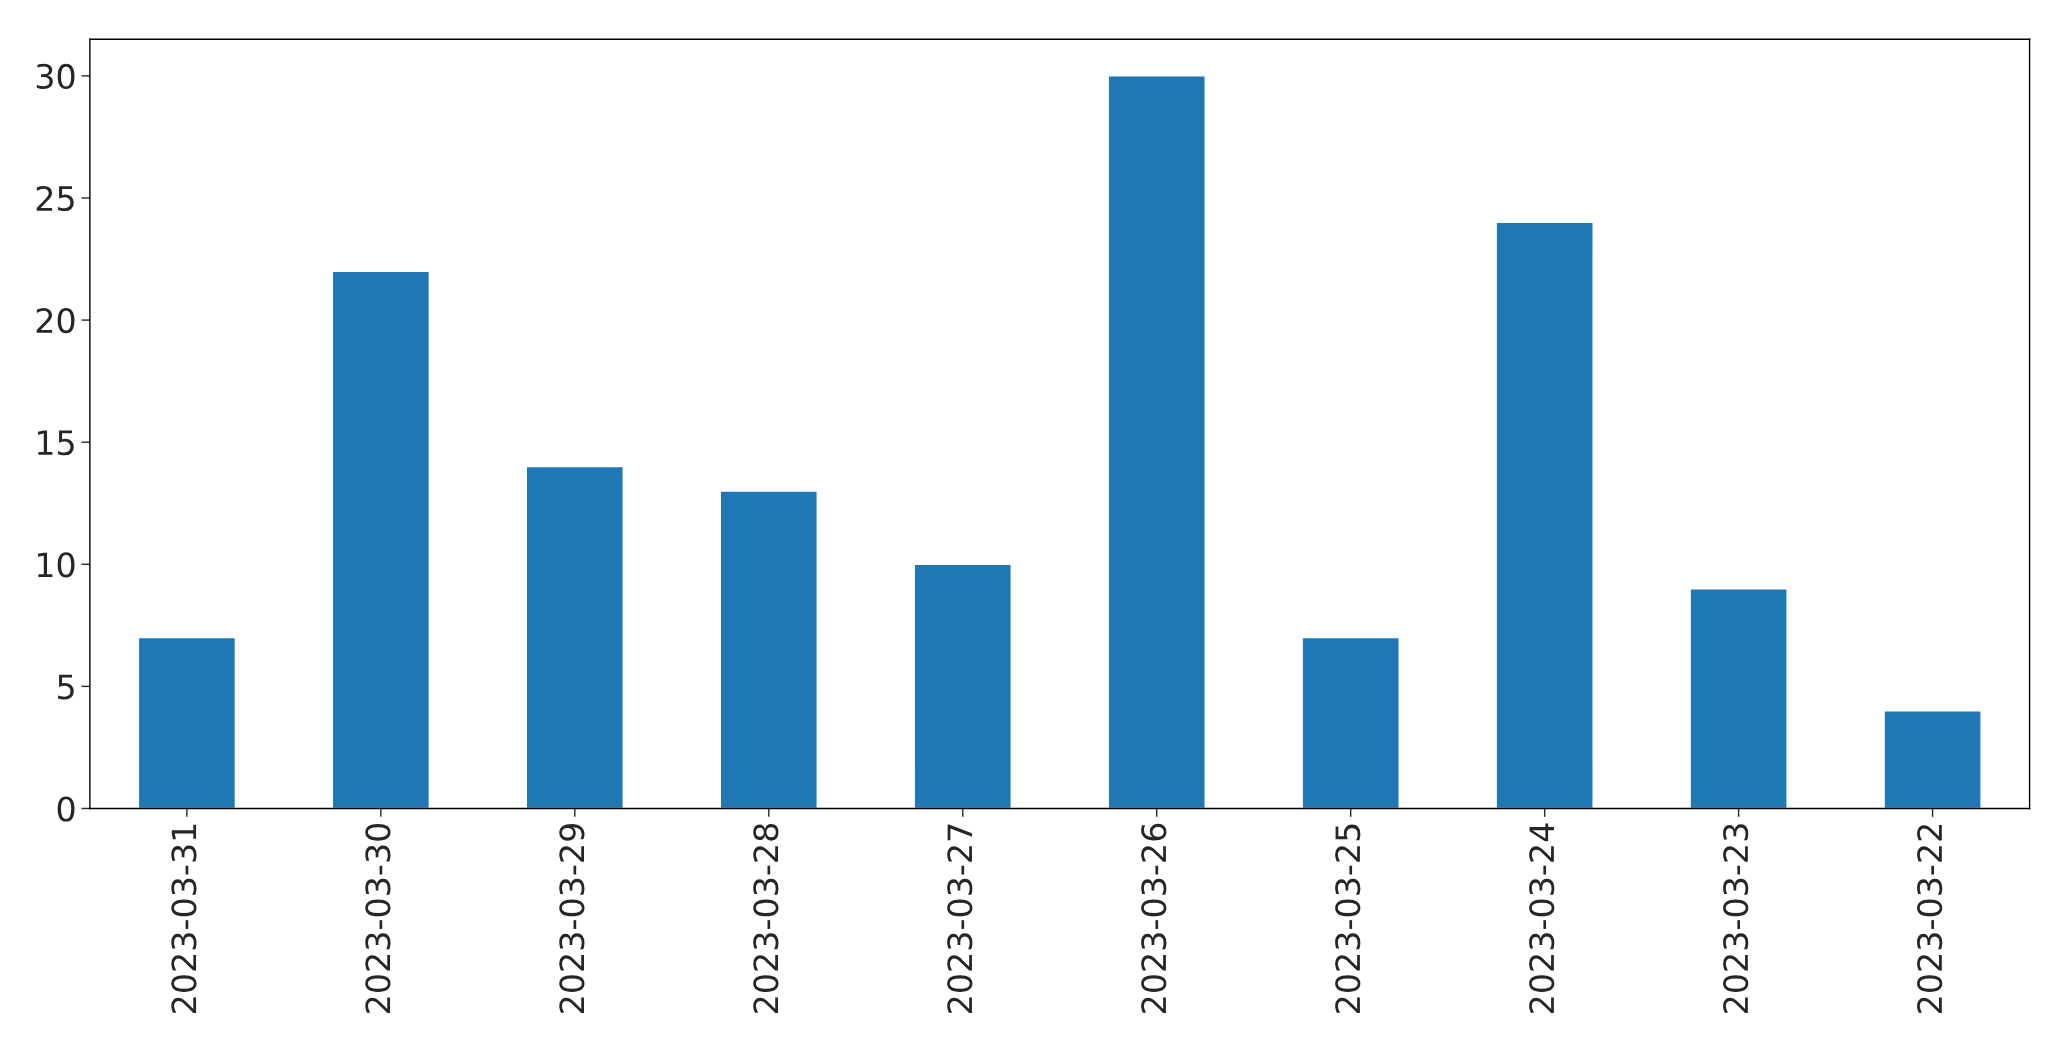  I want to click on y-tick-label: 30, so click(55, 76).